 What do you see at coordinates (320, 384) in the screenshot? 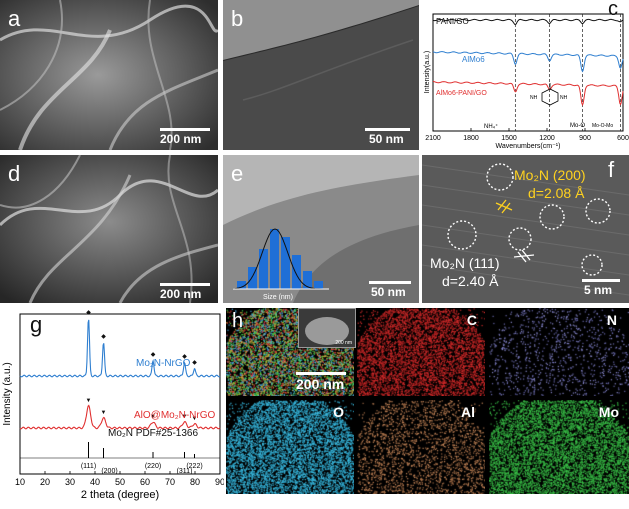
I see `scale-label-h: 200 nm` at bounding box center [320, 384].